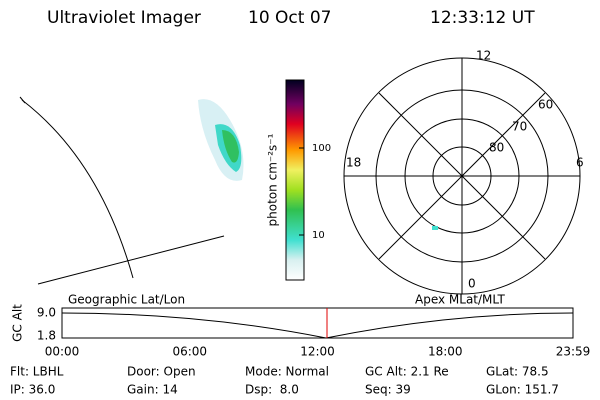  Describe the element at coordinates (318, 235) in the screenshot. I see `colorbar-tick-label: 10` at that location.